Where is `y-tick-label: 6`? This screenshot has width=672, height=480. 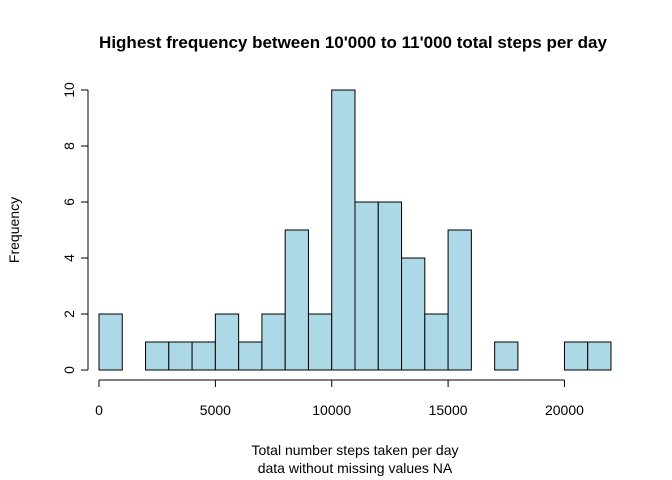 y-tick-label: 6 is located at coordinates (69, 202).